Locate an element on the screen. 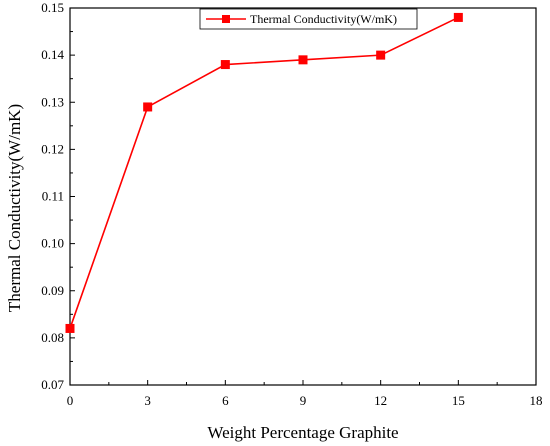  y-tick-label: 0.08 is located at coordinates (52, 337).